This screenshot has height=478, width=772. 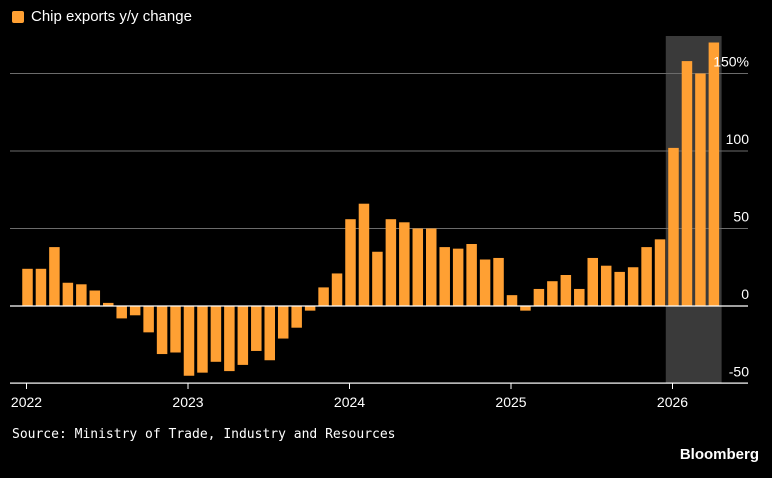 I want to click on y-tick-label: -50, so click(x=739, y=372).